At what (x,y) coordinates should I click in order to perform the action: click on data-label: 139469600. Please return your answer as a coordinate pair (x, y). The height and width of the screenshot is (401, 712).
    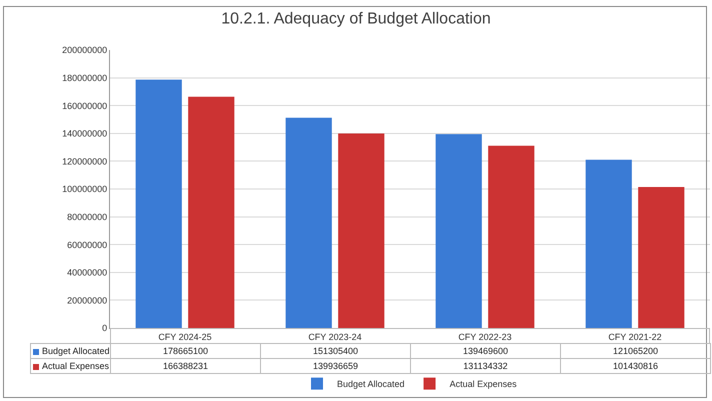
    Looking at the image, I should click on (485, 351).